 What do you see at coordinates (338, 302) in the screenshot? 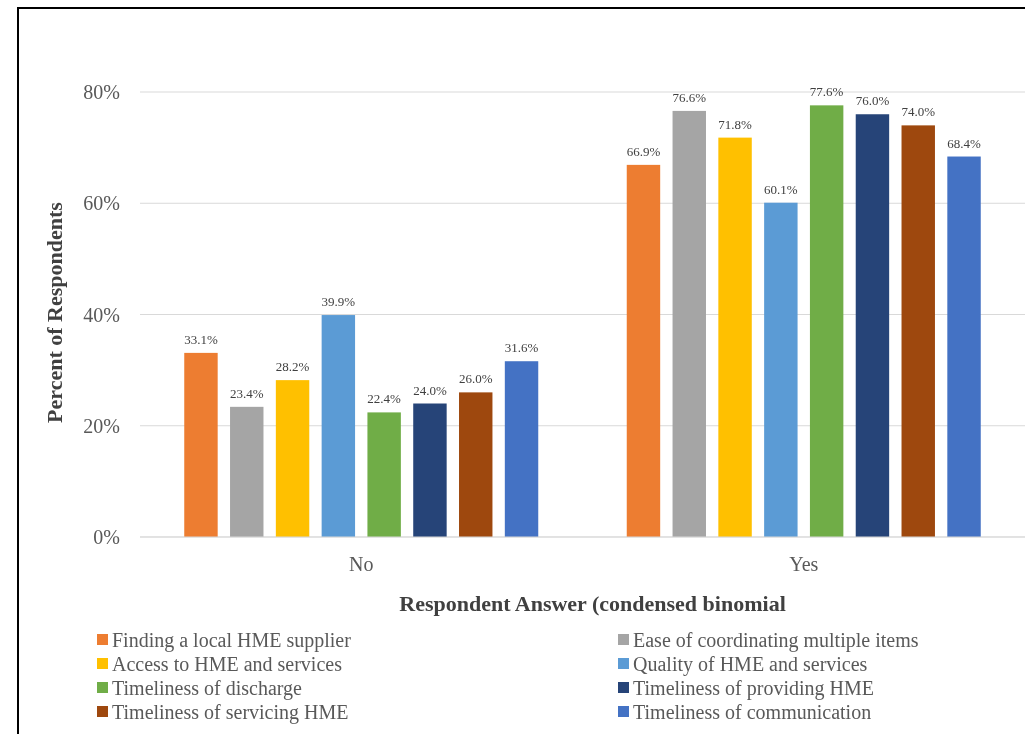
I see `data-label: 39.9%` at bounding box center [338, 302].